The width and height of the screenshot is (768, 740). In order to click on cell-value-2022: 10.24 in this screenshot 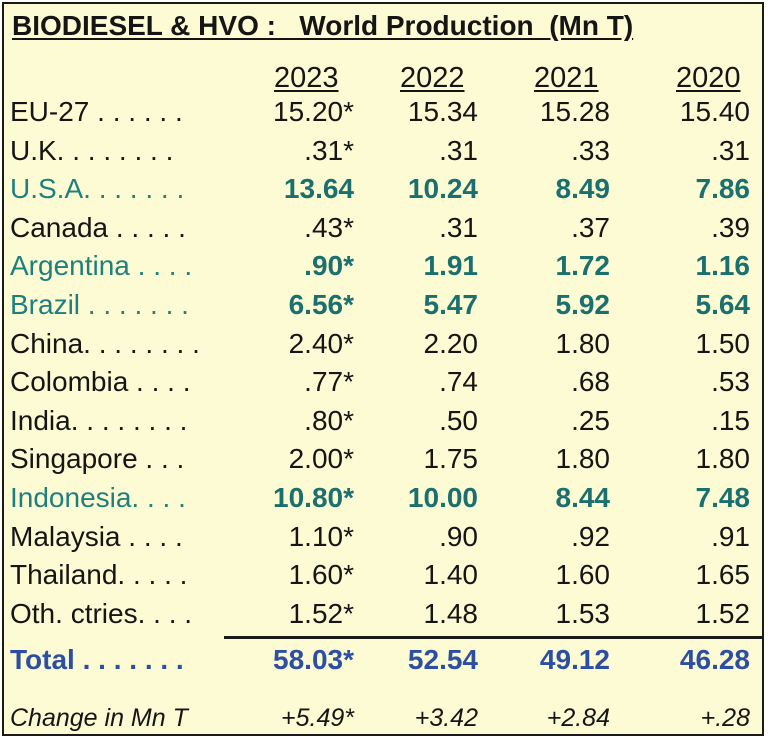, I will do `click(442, 189)`.